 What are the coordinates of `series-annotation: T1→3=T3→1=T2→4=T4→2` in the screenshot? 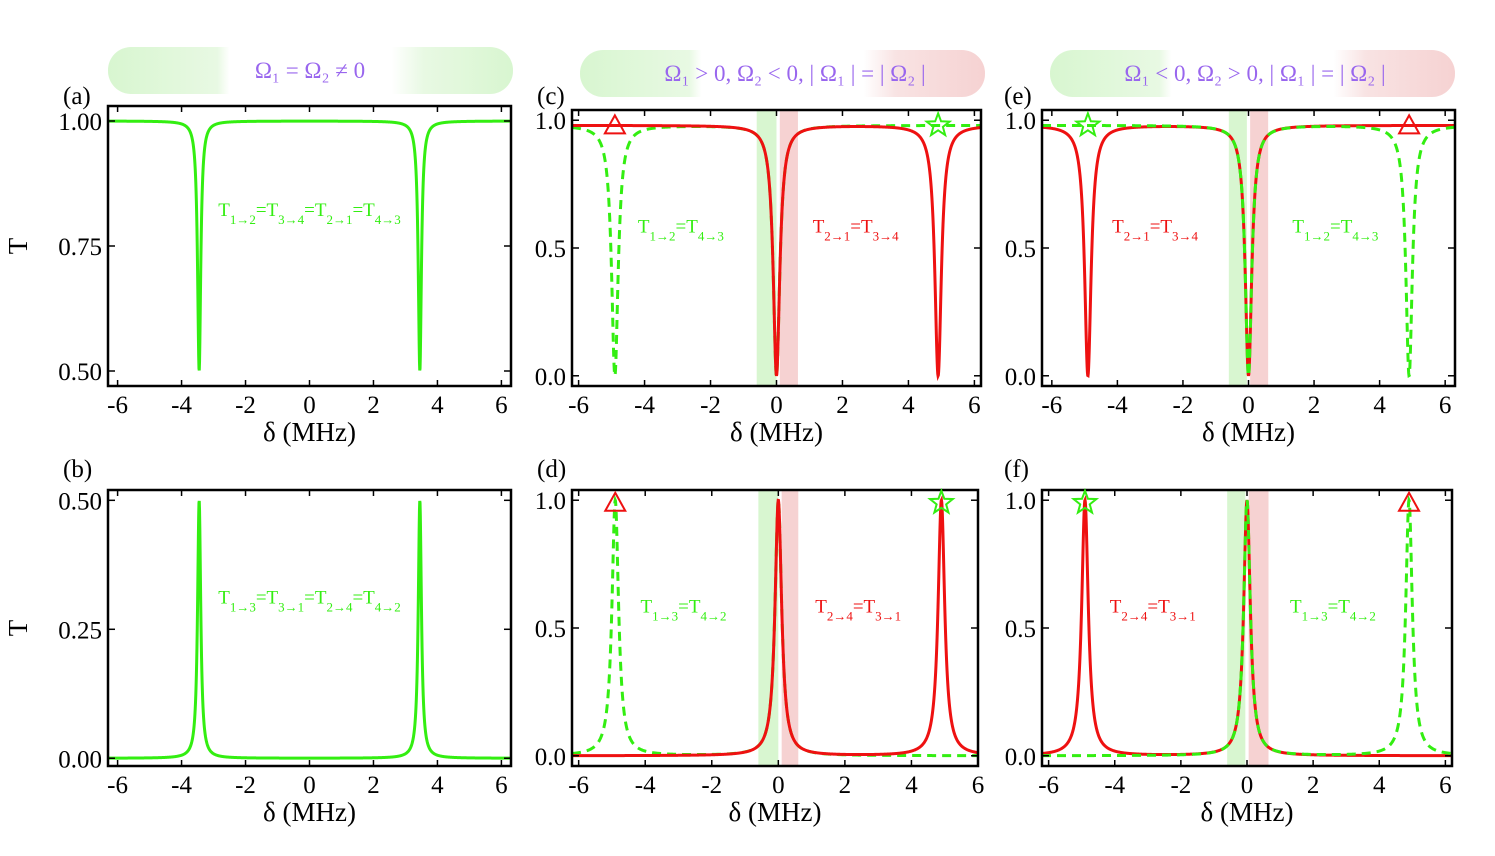 It's located at (309, 600).